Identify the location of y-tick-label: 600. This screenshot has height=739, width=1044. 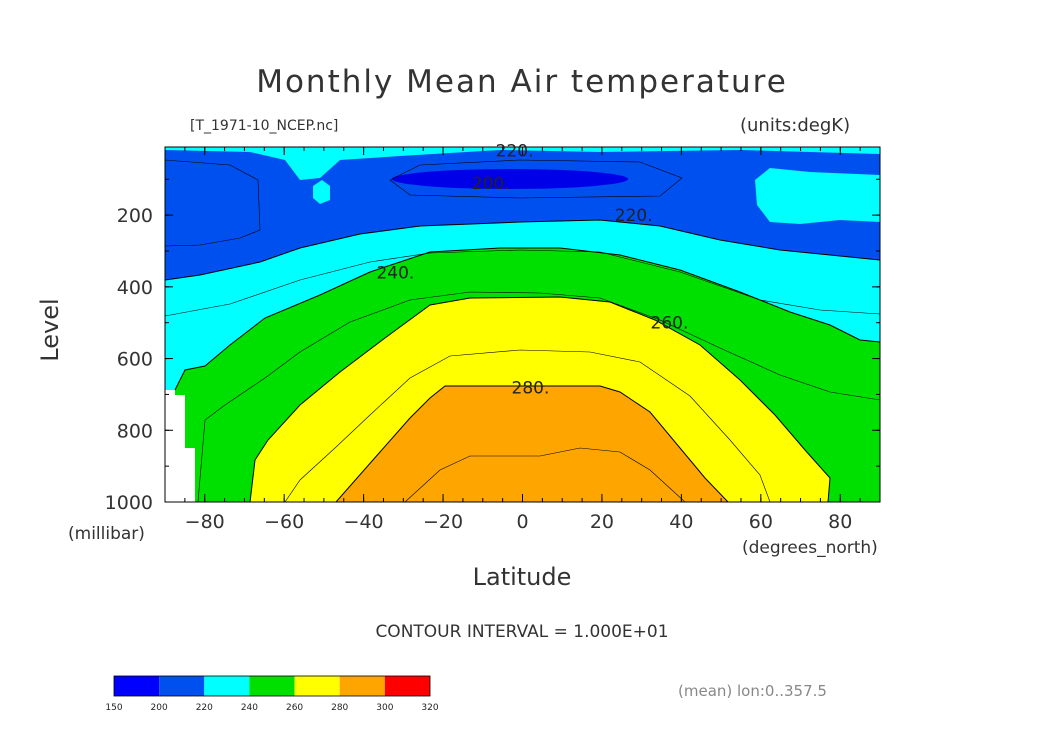
(135, 360).